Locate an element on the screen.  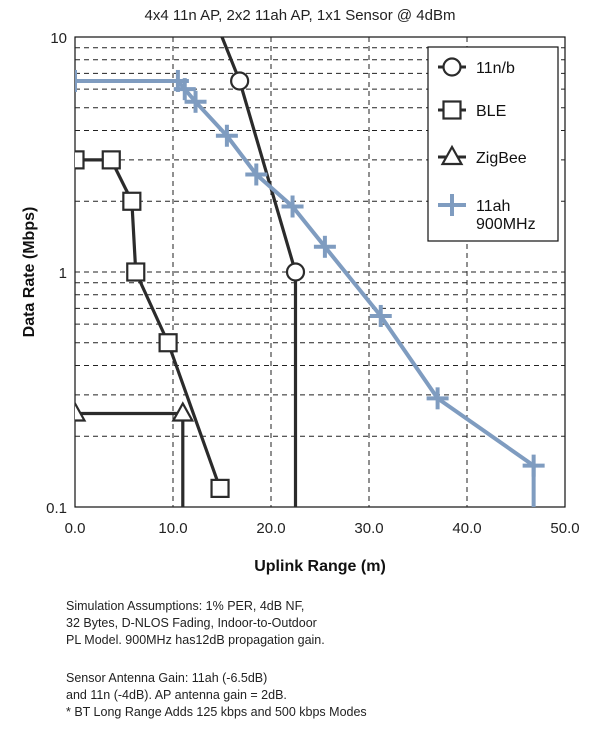
y-axis-label: Data Rate (Mbps) is located at coordinates (29, 272).